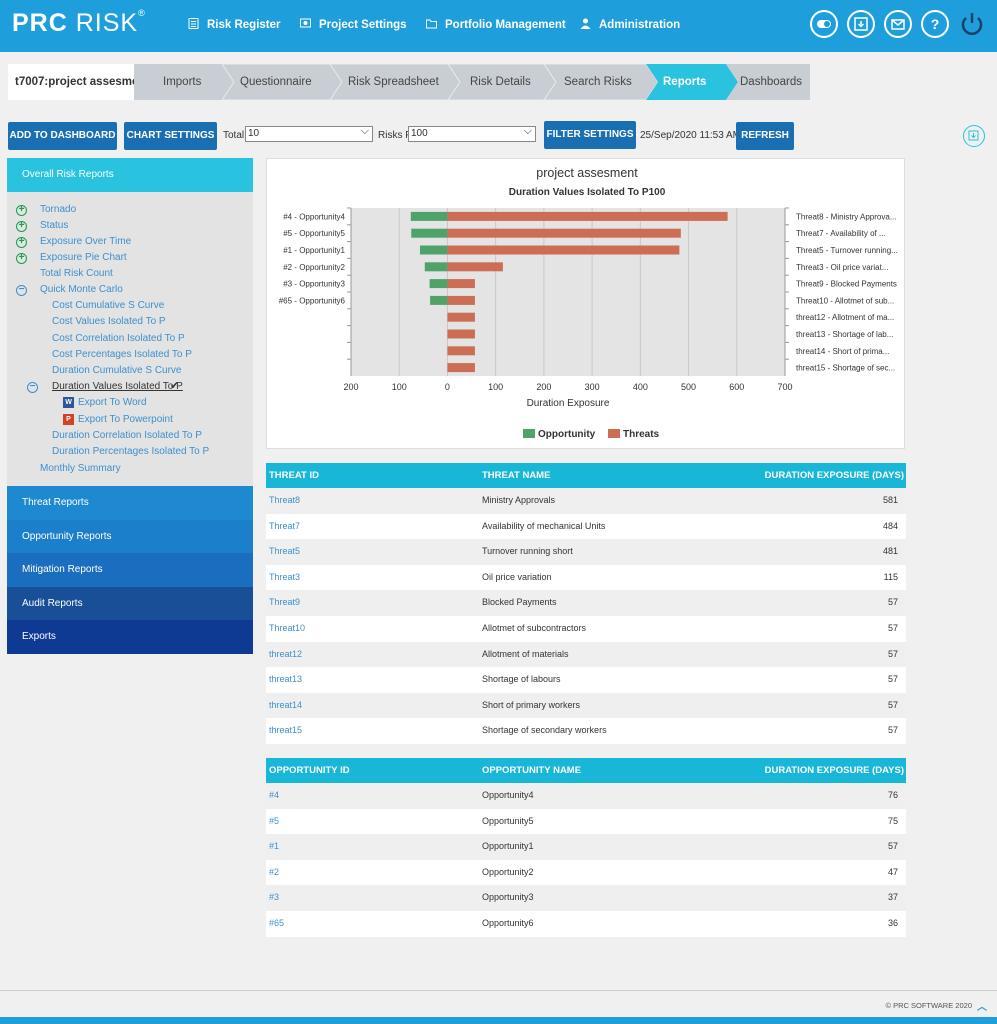 The width and height of the screenshot is (997, 1024). What do you see at coordinates (641, 434) in the screenshot?
I see `legend-label: Threats` at bounding box center [641, 434].